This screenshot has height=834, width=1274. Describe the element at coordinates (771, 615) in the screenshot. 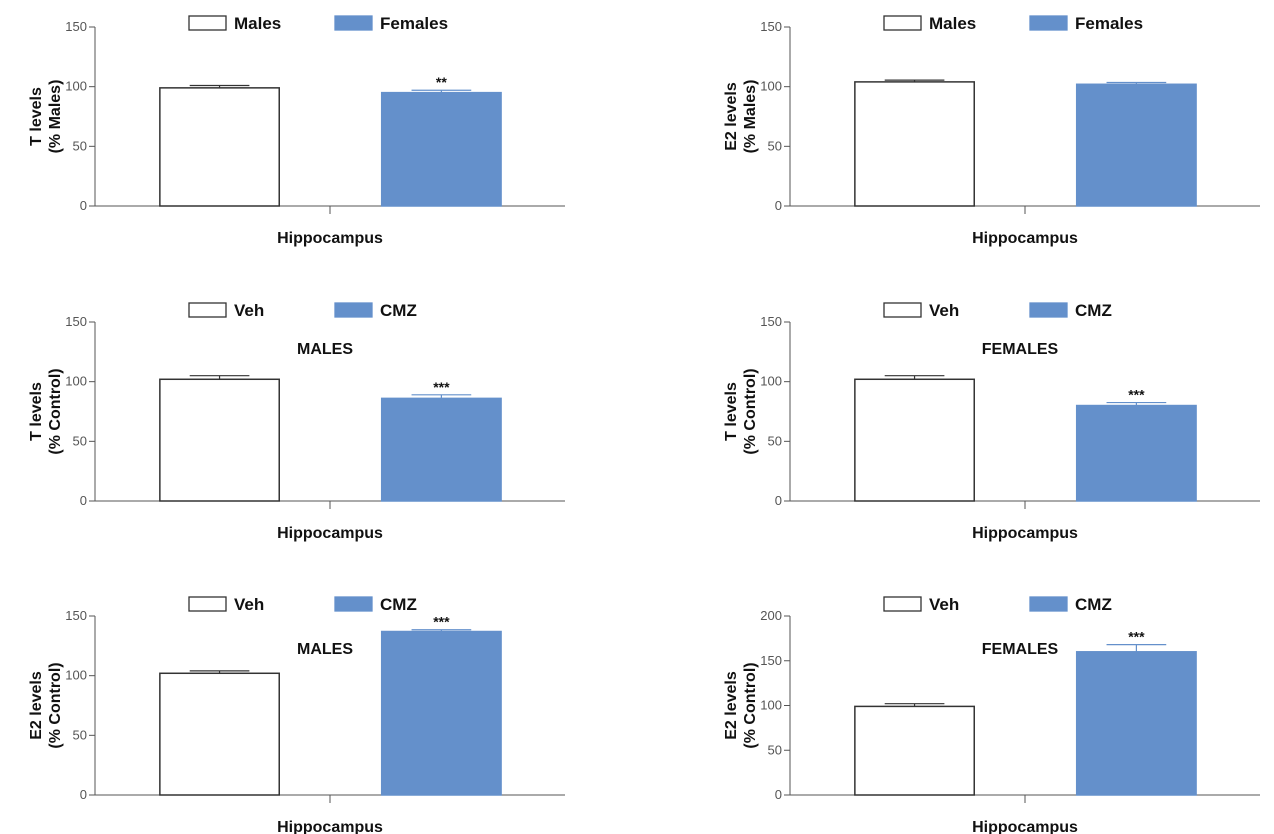

I see `y-tick-label: 200` at that location.